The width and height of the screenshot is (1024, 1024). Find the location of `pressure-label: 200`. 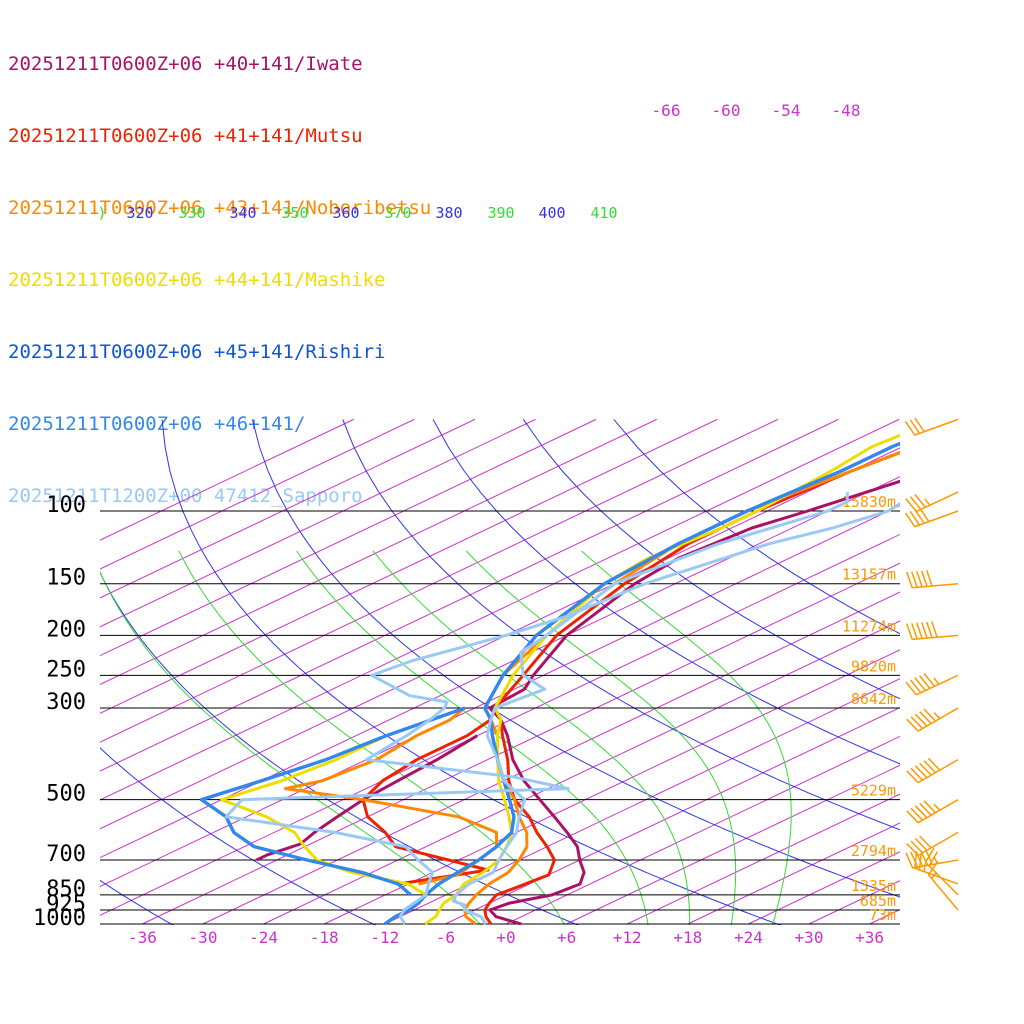

pressure-label: 200 is located at coordinates (66, 629).